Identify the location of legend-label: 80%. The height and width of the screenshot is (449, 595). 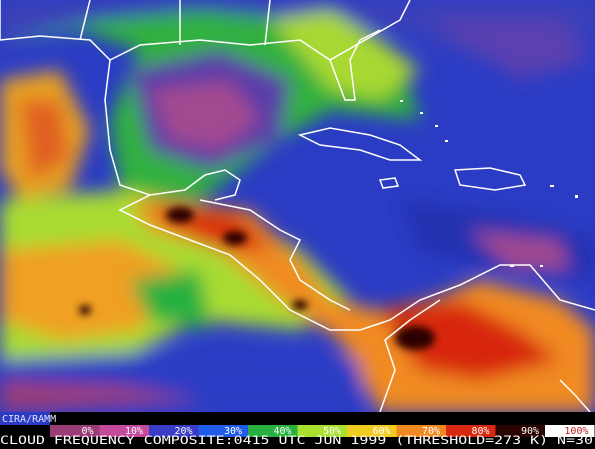
(480, 431).